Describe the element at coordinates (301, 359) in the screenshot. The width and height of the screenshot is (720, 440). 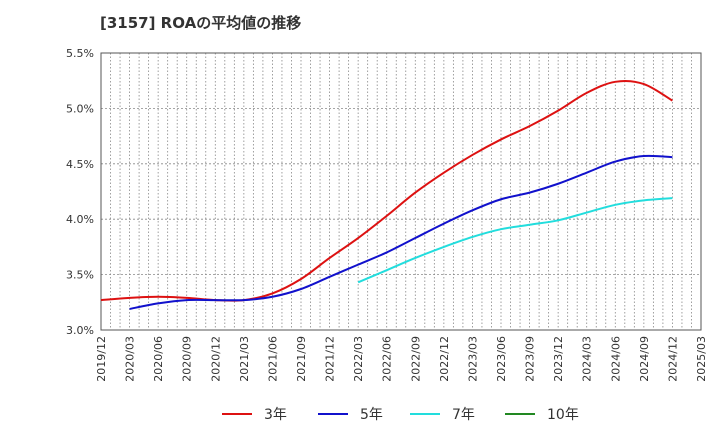
I see `x-tick-label: 2021/09` at that location.